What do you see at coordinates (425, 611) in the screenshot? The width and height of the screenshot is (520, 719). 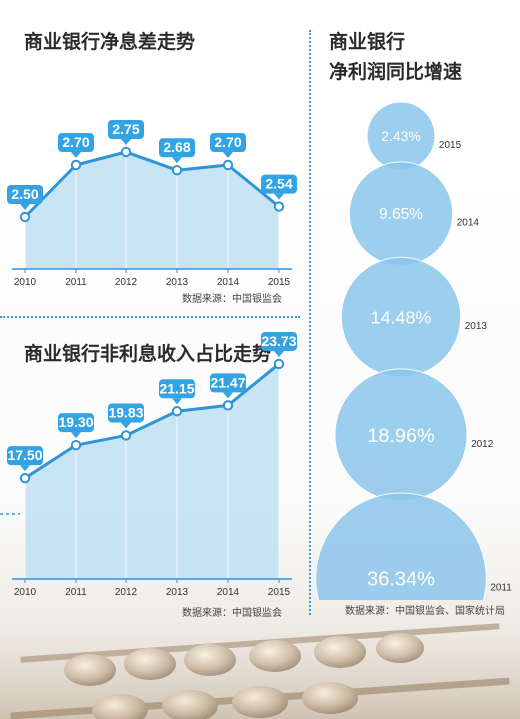 I see `net-profit-growth-source: 数据来源：中国银监会、国家统计局` at bounding box center [425, 611].